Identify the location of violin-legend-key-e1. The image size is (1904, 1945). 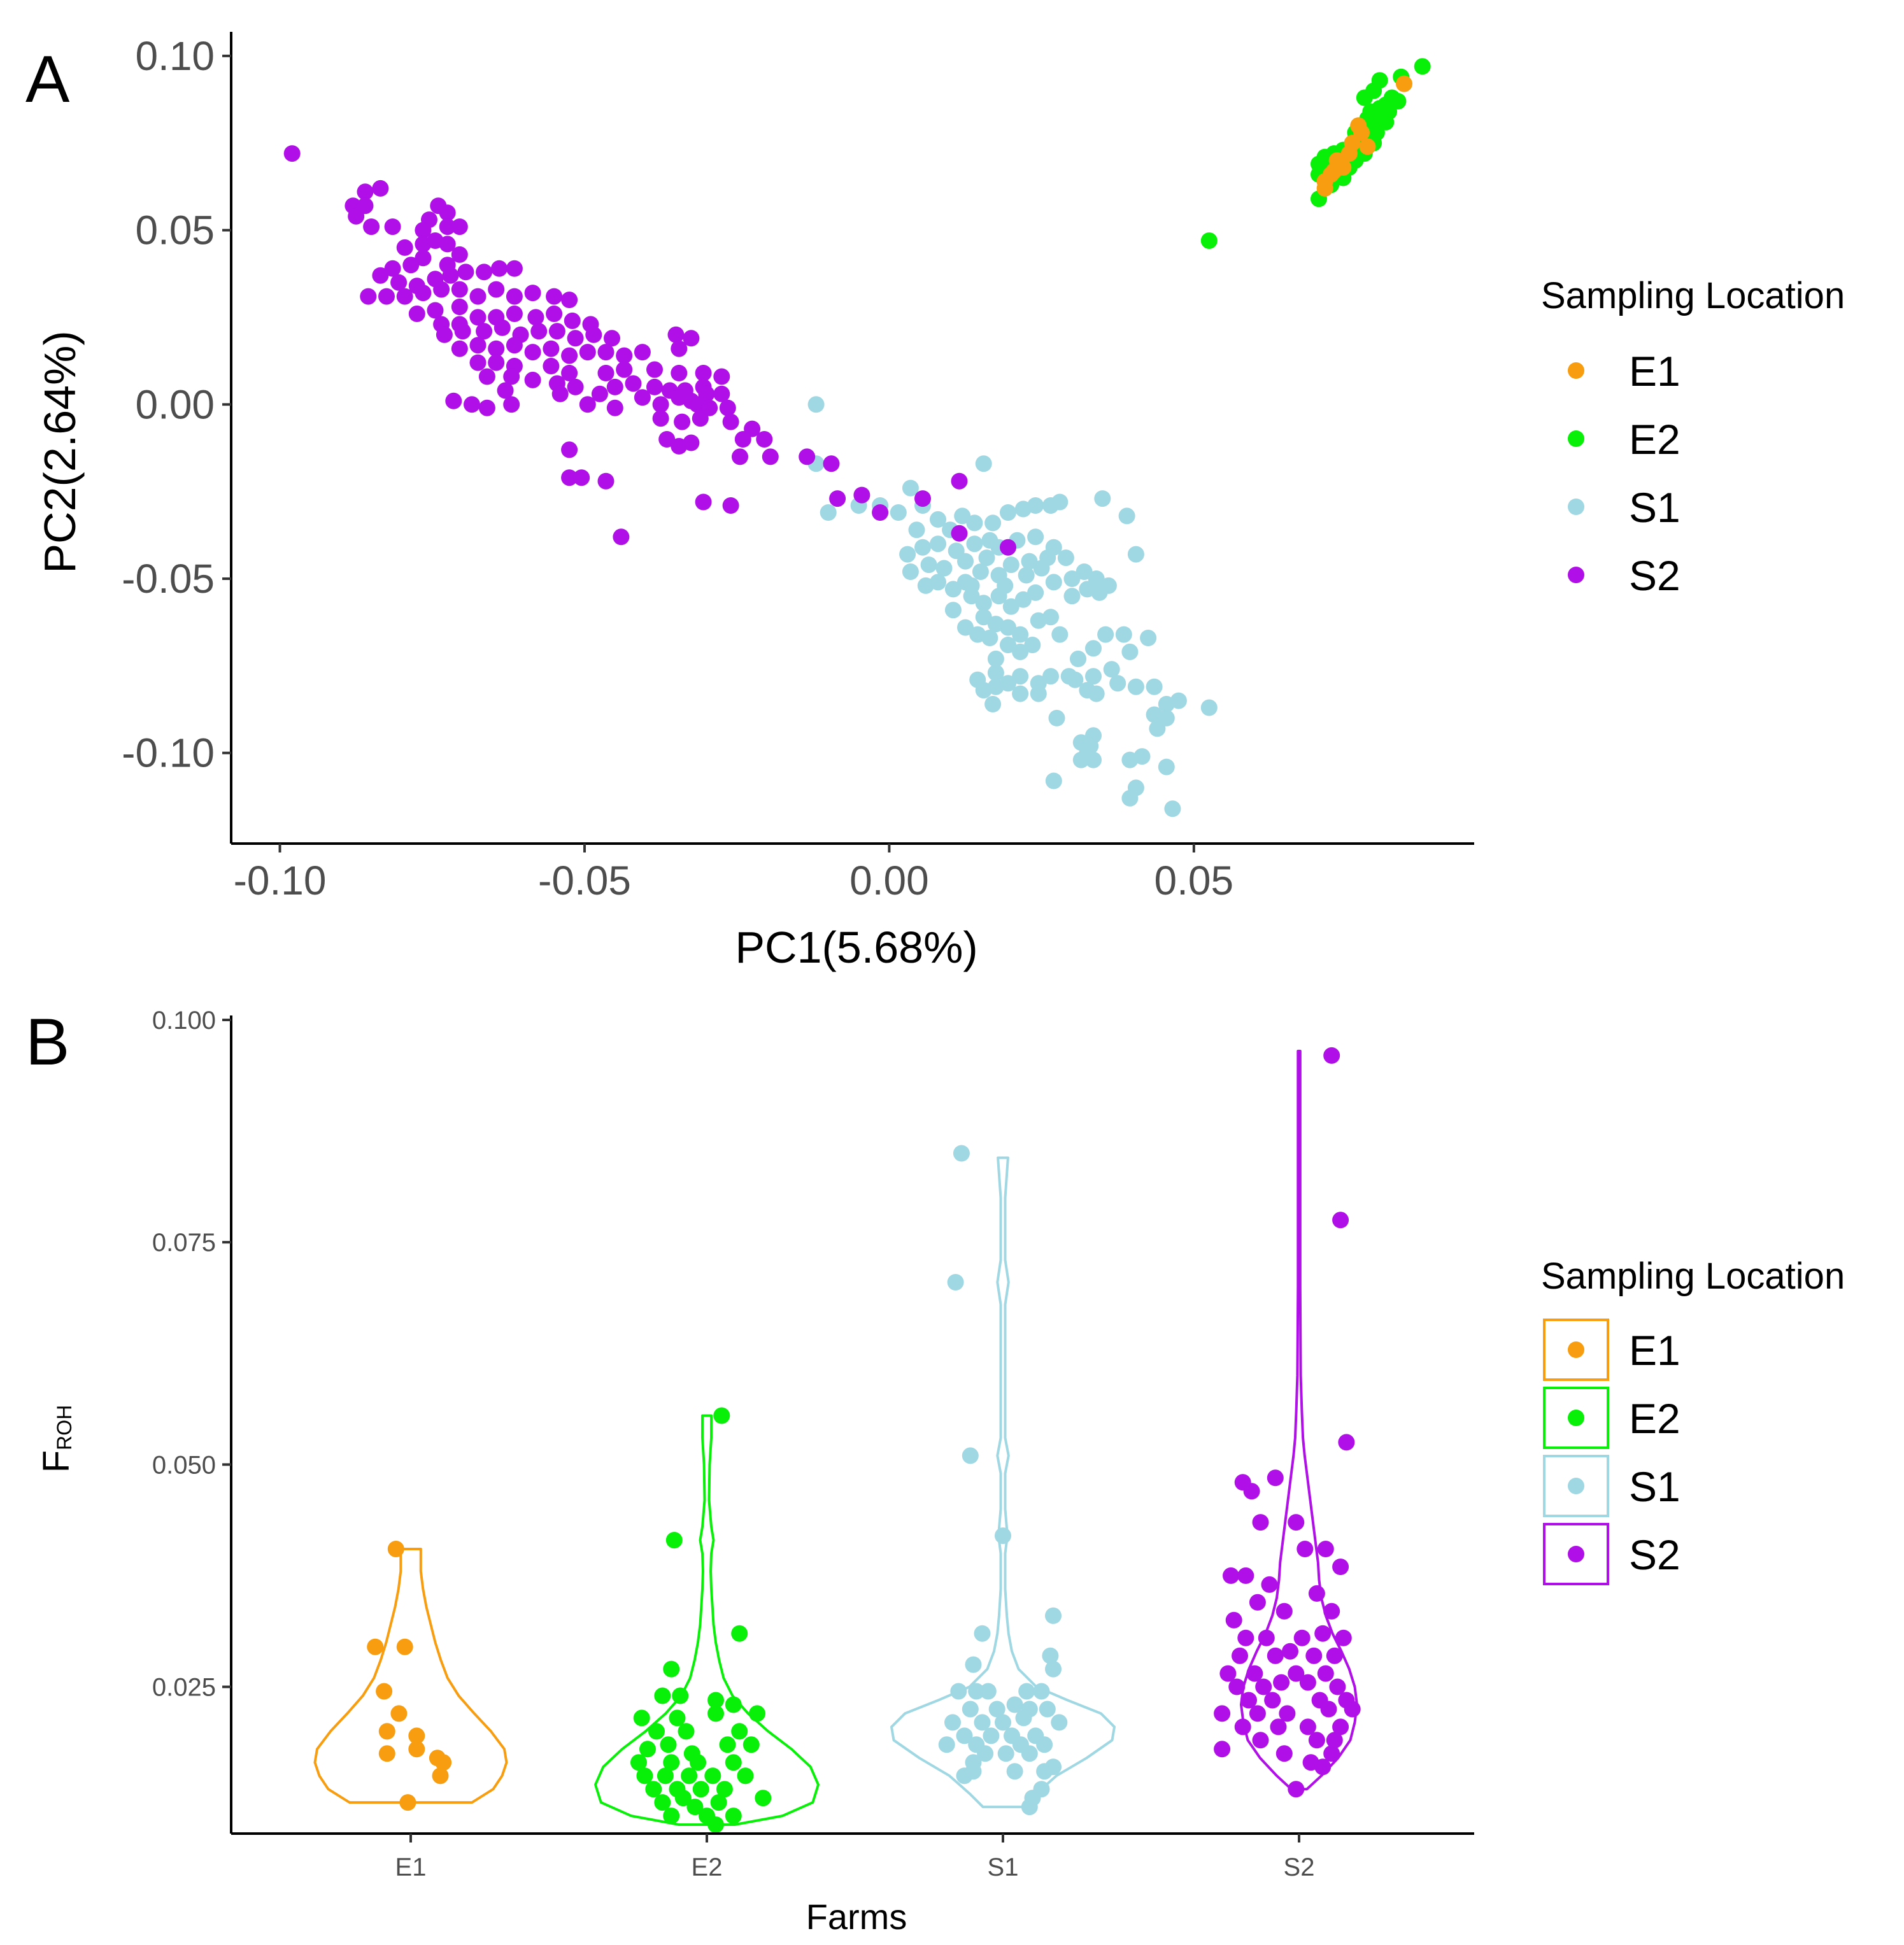
(1576, 1349).